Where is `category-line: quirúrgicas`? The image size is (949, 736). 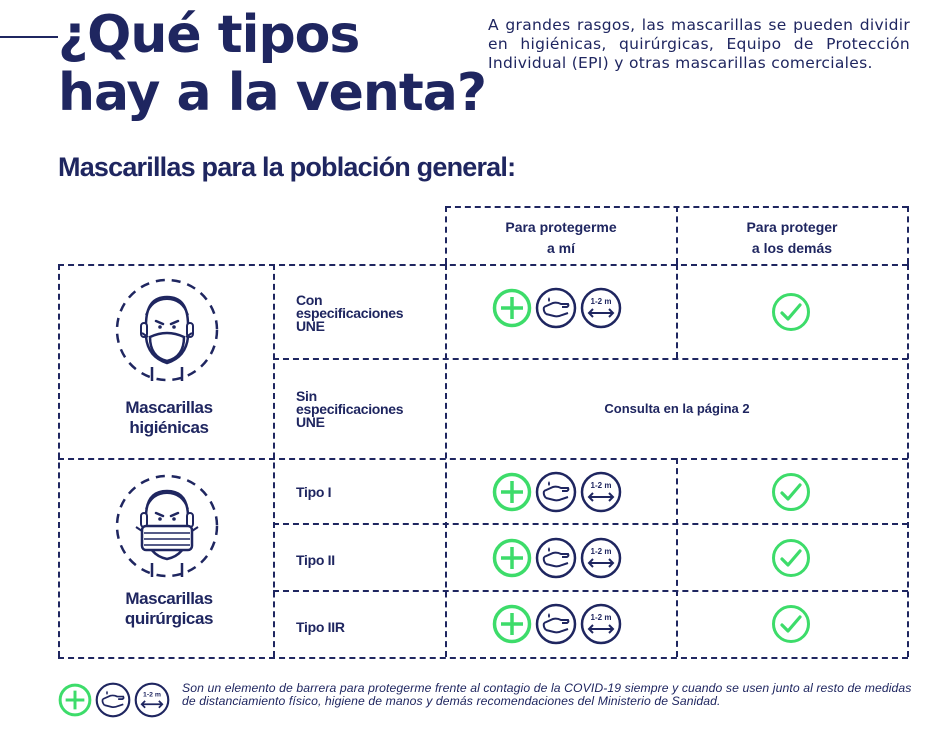
category-line: quirúrgicas is located at coordinates (169, 618).